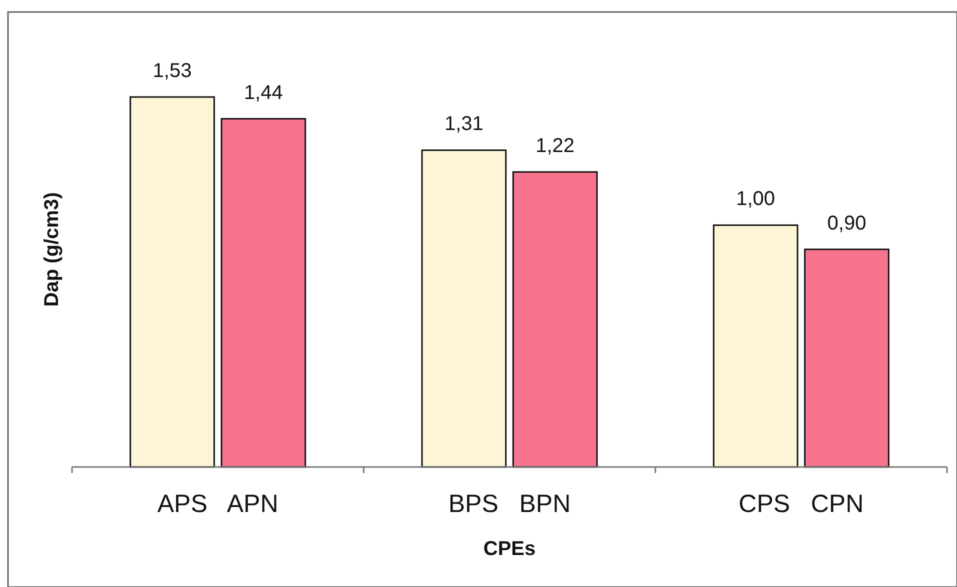  I want to click on data-label: 0,90, so click(846, 223).